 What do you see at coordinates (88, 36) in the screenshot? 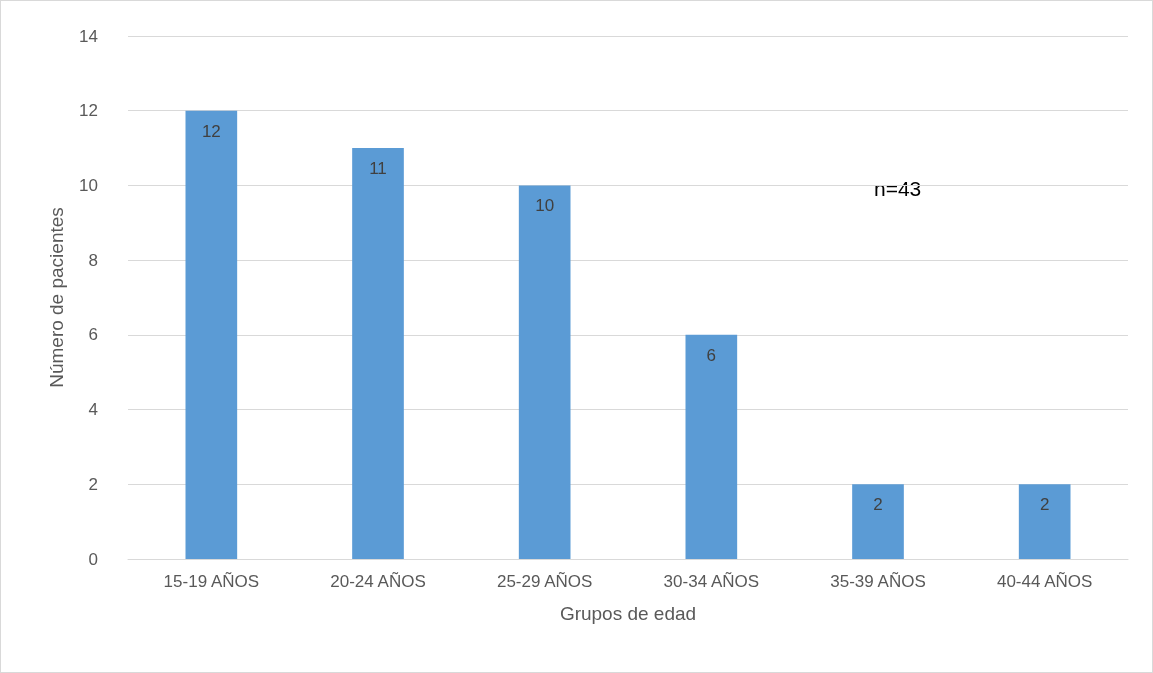
I see `y-tick-label: 14` at bounding box center [88, 36].